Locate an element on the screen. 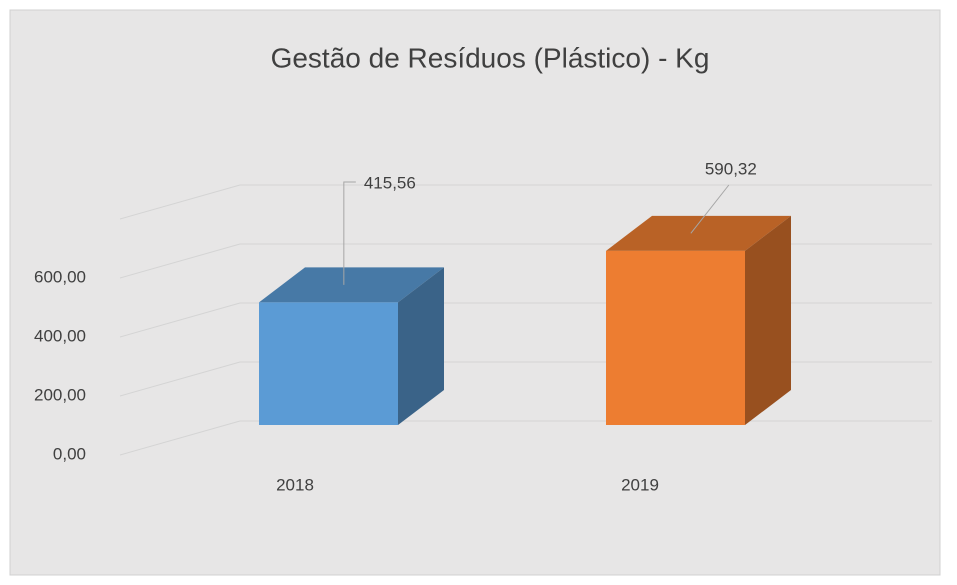 This screenshot has height=585, width=957. x-tick-label: 2018 is located at coordinates (295, 484).